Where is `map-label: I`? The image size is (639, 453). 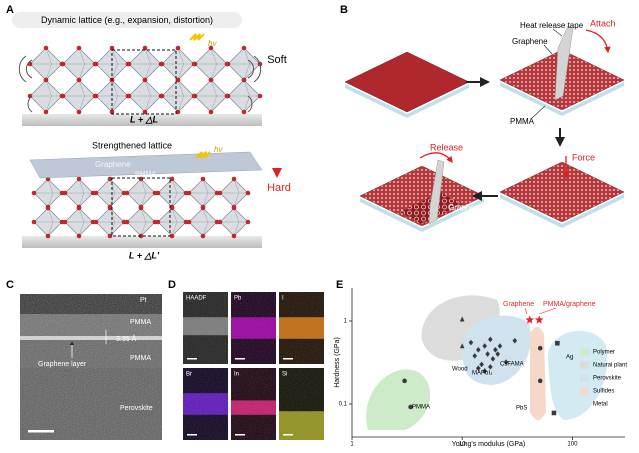
map-label: I is located at coordinates (283, 299).